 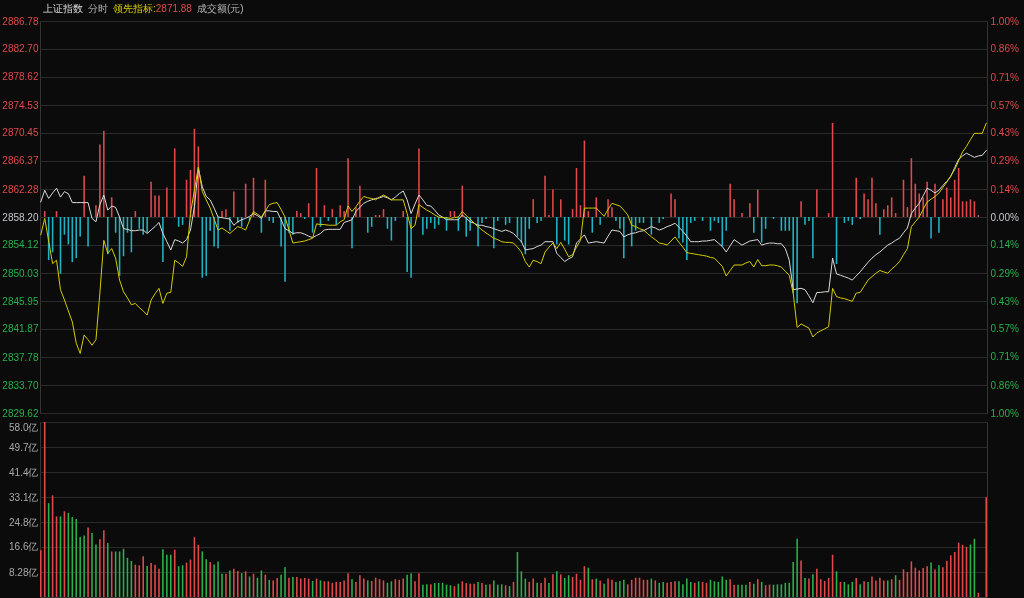 I want to click on text: 成交额(元), so click(x=220, y=9).